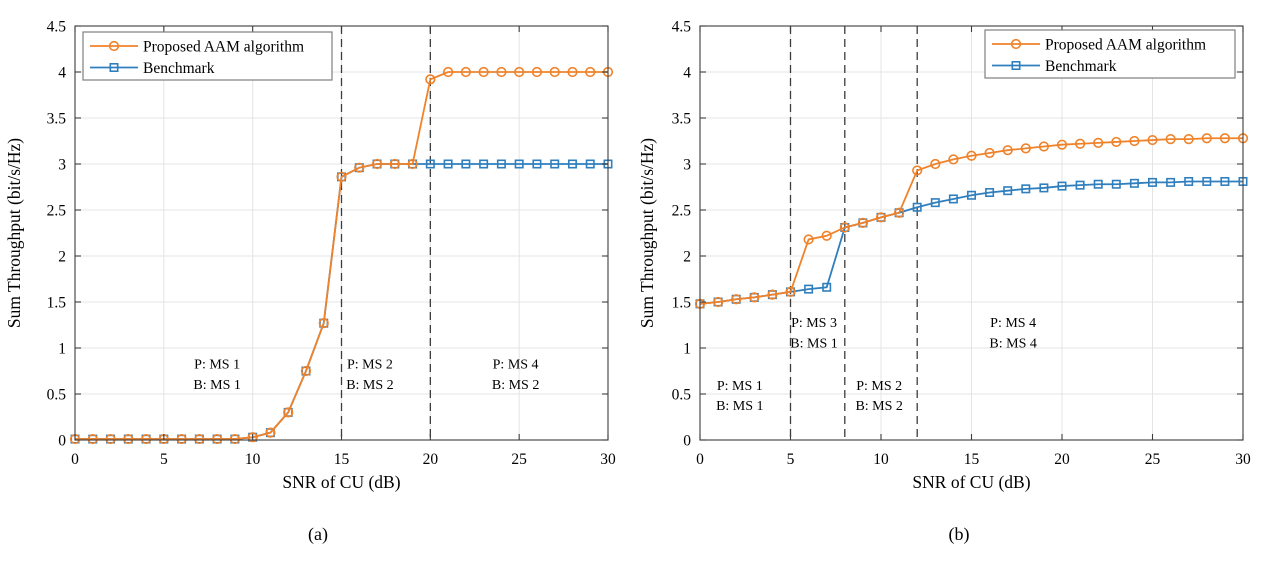 This screenshot has height=569, width=1270. Describe the element at coordinates (318, 534) in the screenshot. I see `caption-a: (a)` at that location.